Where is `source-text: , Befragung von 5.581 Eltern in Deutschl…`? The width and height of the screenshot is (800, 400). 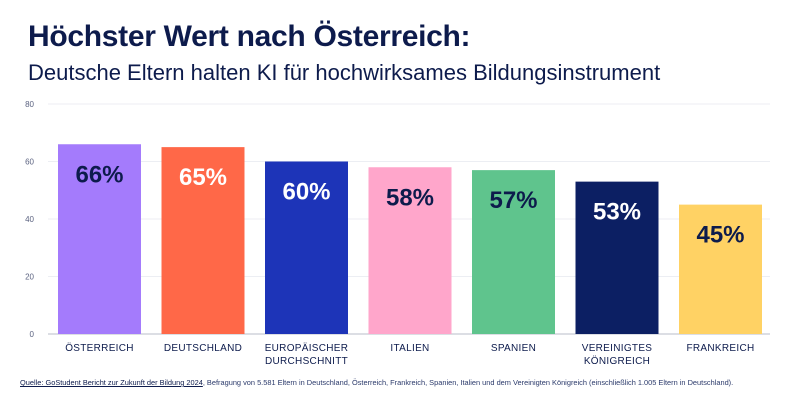 source-text: , Befragung von 5.581 Eltern in Deutschl… is located at coordinates (468, 382).